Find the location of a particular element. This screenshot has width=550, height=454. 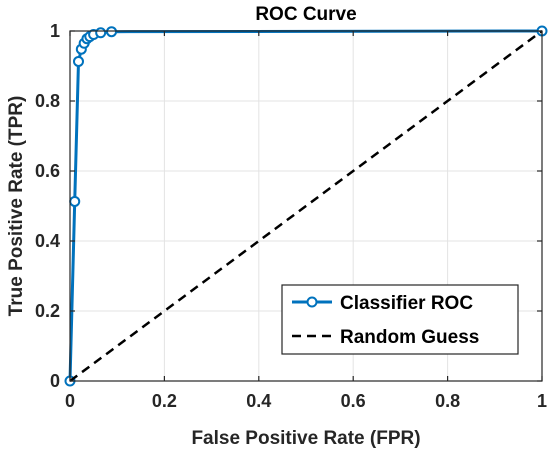

y-tick-label: 0.4 is located at coordinates (47, 241).